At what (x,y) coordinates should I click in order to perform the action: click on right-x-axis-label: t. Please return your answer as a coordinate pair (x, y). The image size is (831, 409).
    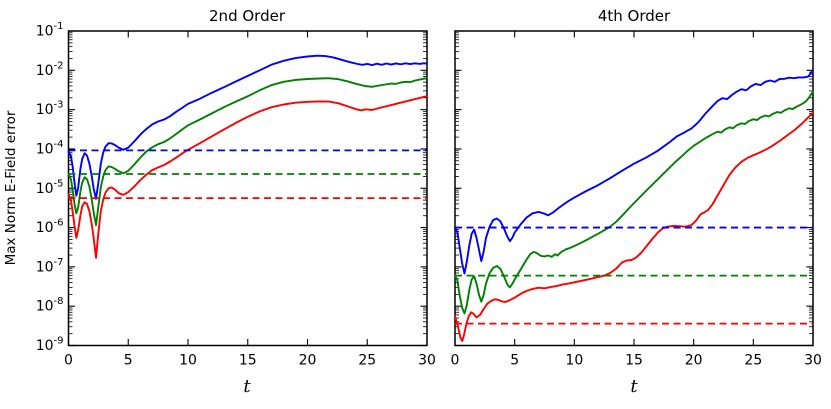
    Looking at the image, I should click on (634, 386).